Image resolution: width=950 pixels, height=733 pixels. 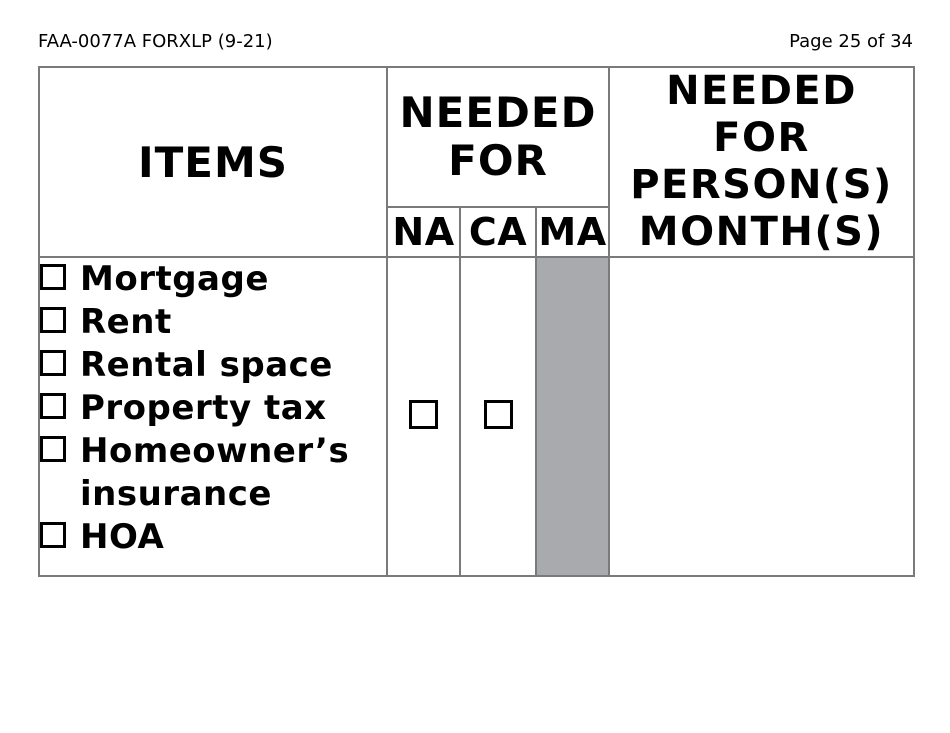 I want to click on ca-cell, so click(x=498, y=416).